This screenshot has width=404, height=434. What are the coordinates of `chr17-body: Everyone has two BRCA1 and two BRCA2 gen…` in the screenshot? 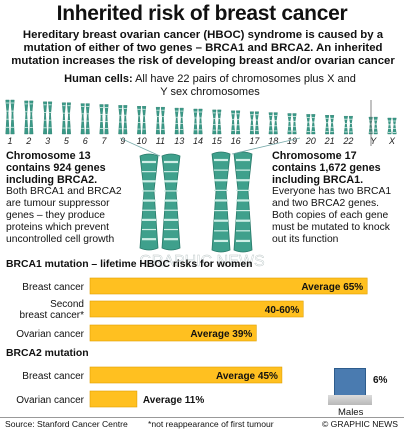 It's located at (332, 215).